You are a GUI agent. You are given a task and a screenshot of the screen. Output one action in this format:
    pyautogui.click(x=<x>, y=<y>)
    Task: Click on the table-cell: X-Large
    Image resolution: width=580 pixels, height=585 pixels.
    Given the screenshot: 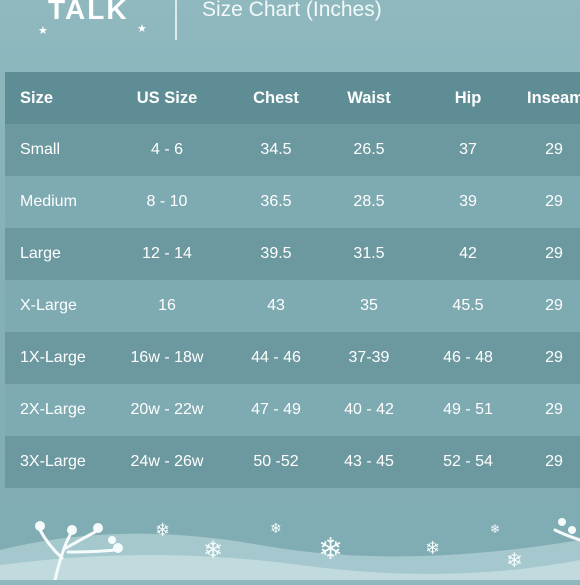 What is the action you would take?
    pyautogui.click(x=48, y=305)
    